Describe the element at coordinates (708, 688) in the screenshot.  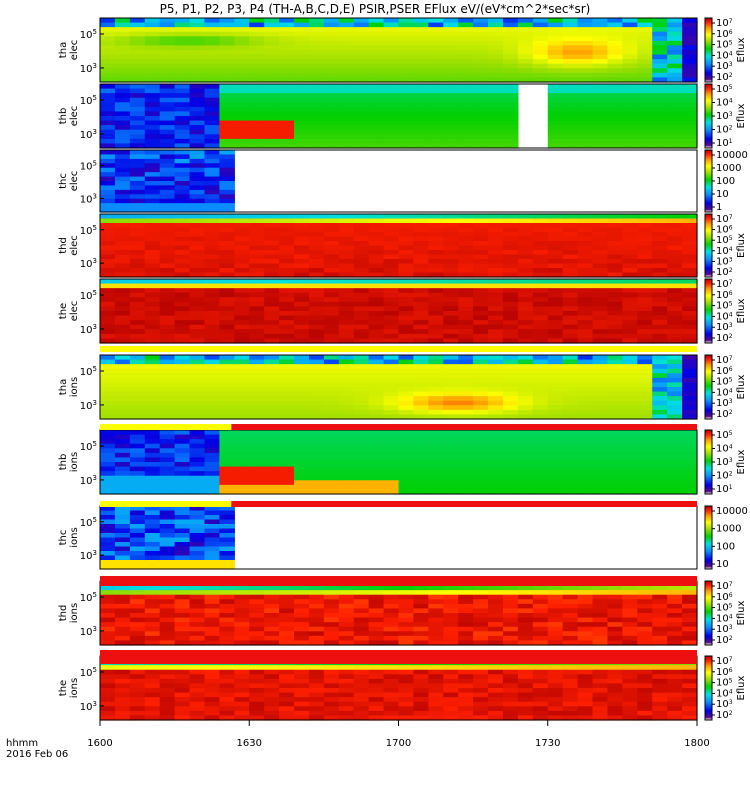
I see `colorbar` at that location.